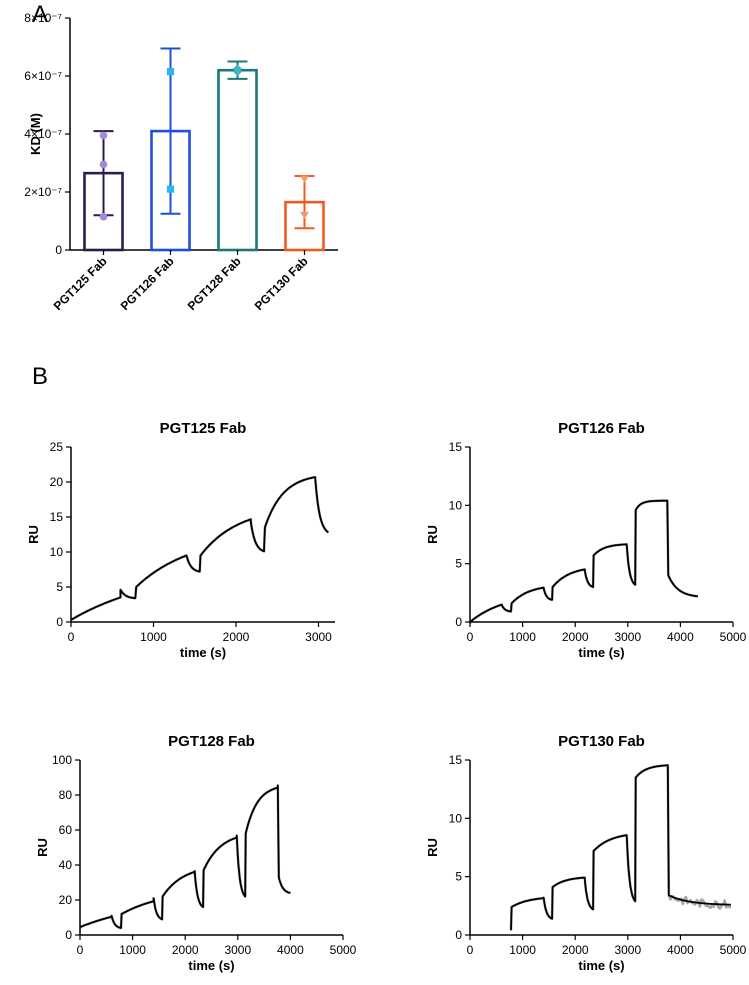 This screenshot has height=985, width=749. I want to click on panel-letter-a: A, so click(40, 14).